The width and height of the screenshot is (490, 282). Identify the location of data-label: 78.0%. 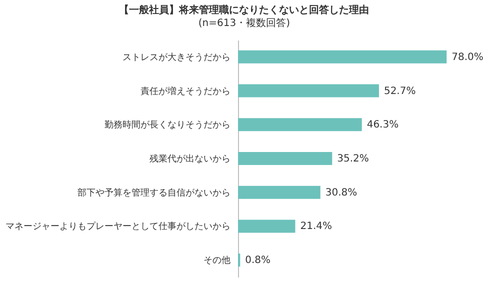
(468, 57).